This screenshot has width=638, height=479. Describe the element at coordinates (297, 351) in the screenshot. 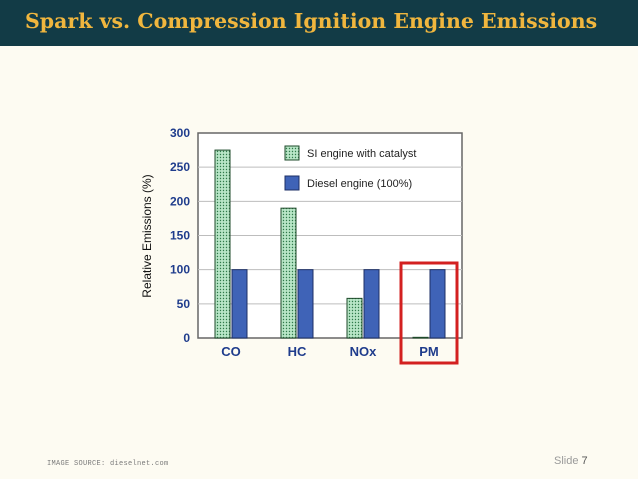

I see `x-tick-label: HC` at that location.